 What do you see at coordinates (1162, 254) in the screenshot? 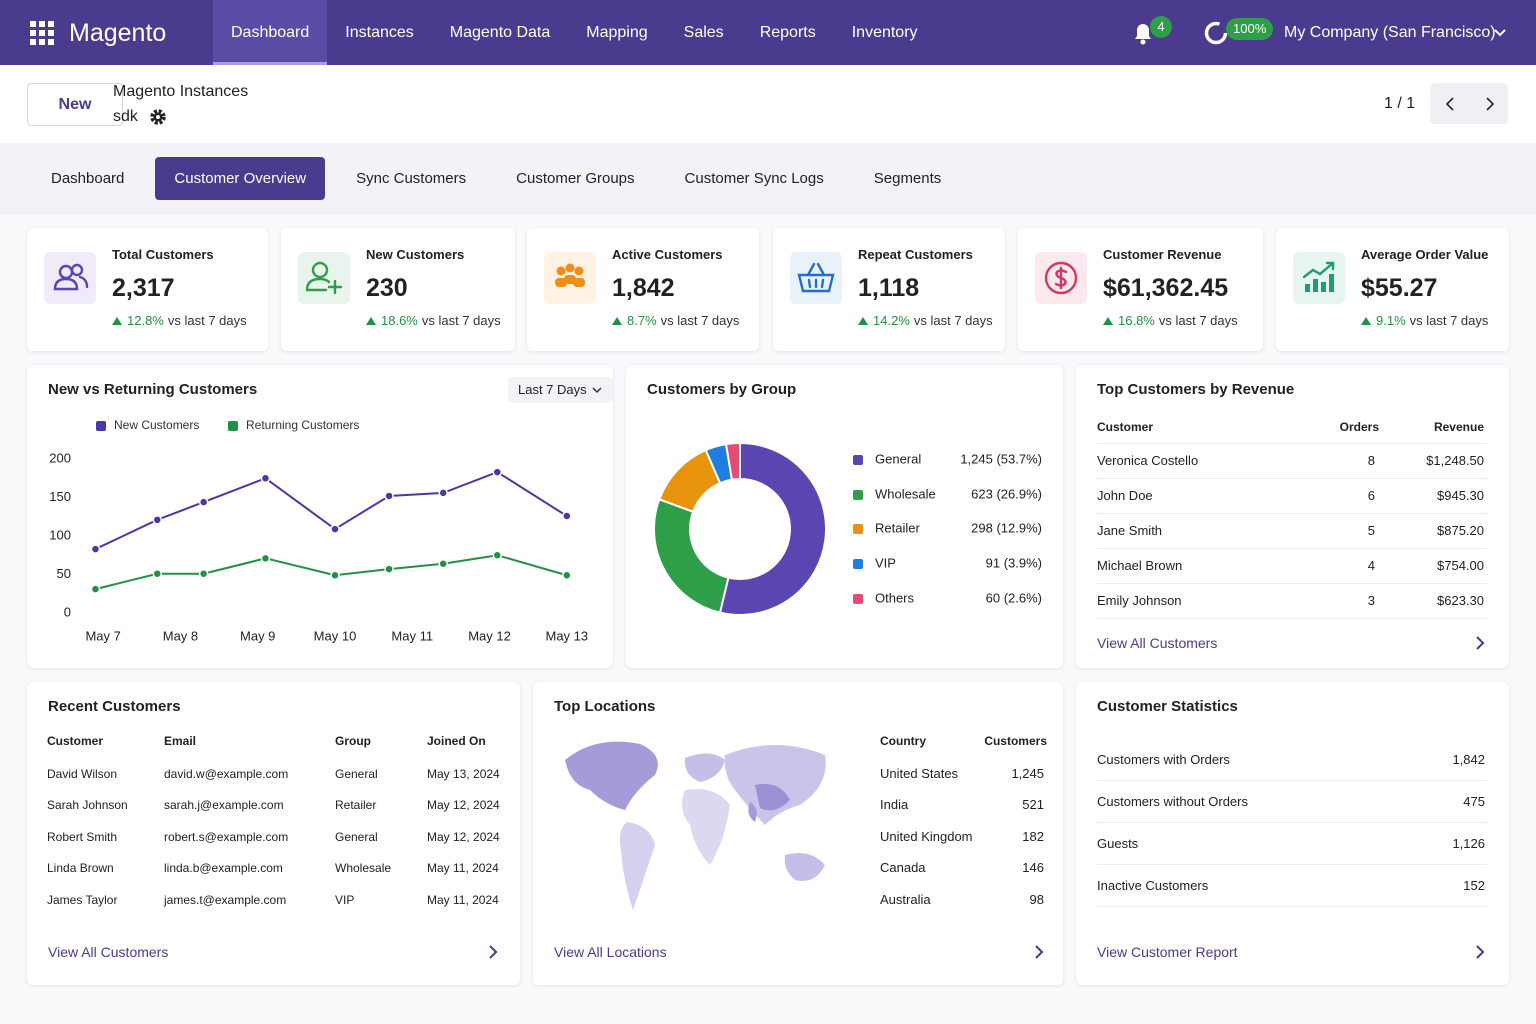
I see `kpi-label: Customer Revenue` at bounding box center [1162, 254].